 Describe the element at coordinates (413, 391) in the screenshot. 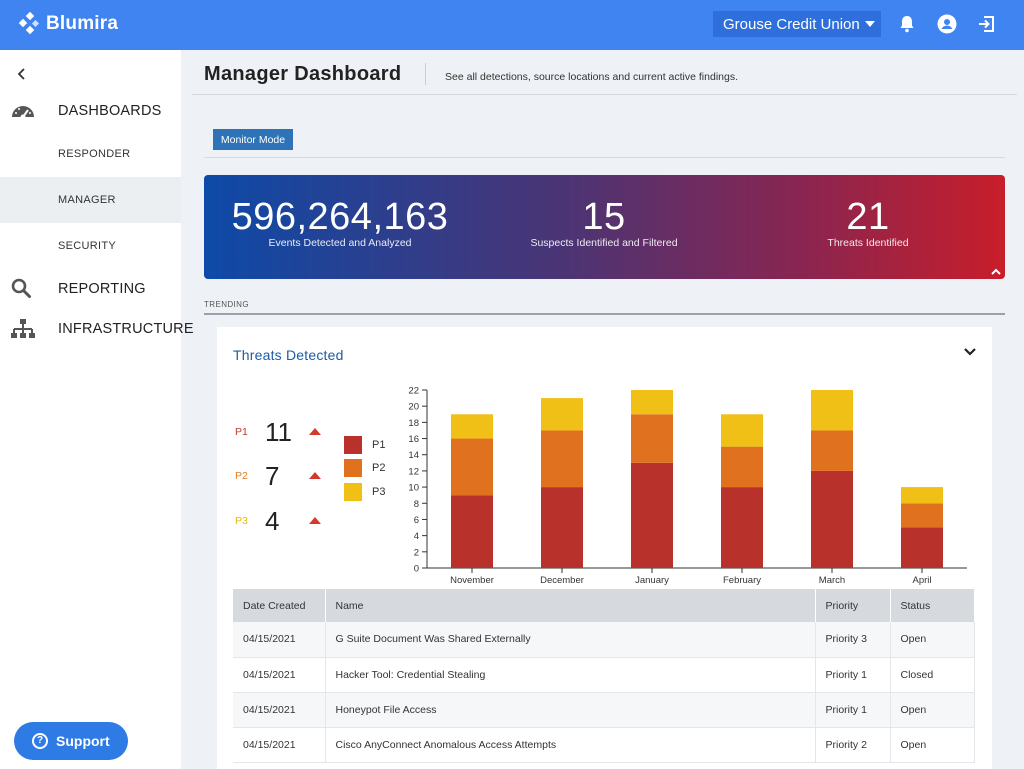

I see `y-tick-label: 22` at that location.